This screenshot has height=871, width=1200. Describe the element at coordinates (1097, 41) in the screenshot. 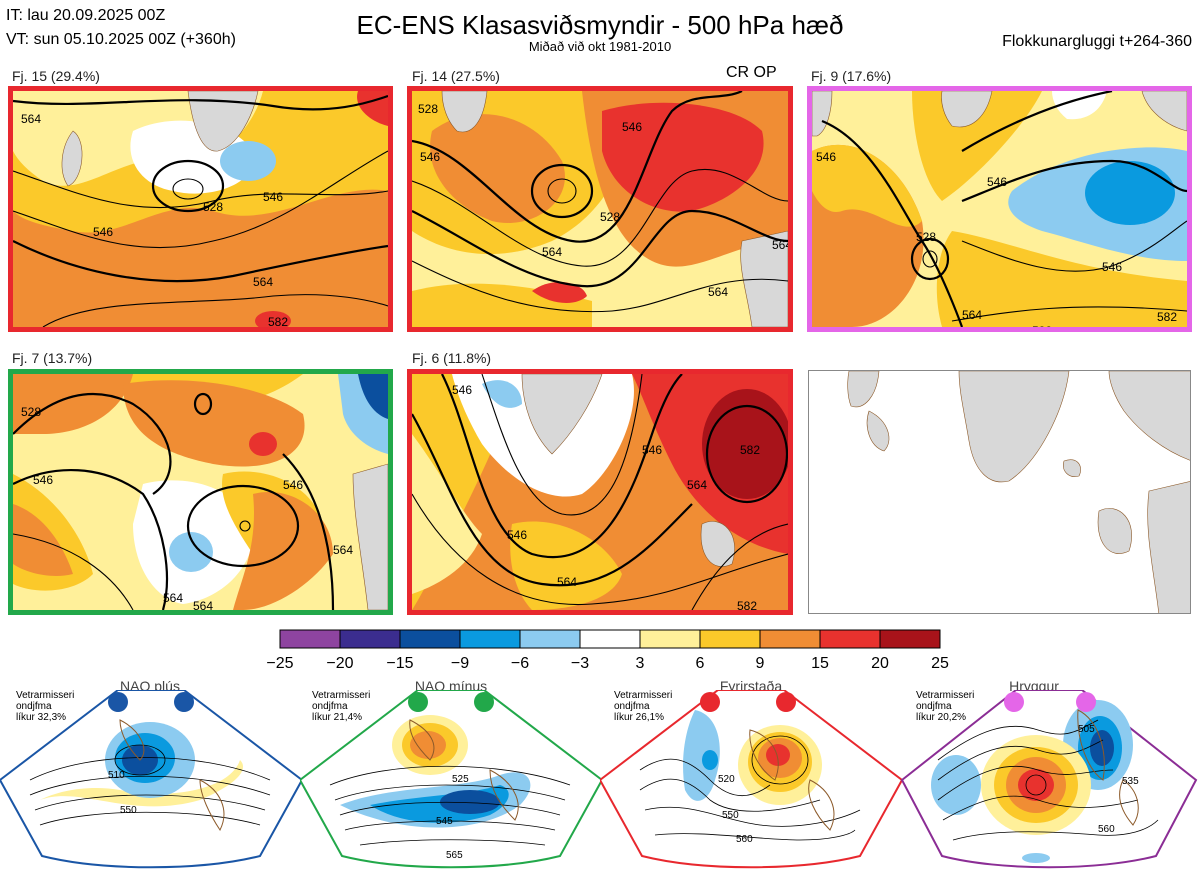

I see `cluster-window: Flokkunargluggi t+264-360` at that location.